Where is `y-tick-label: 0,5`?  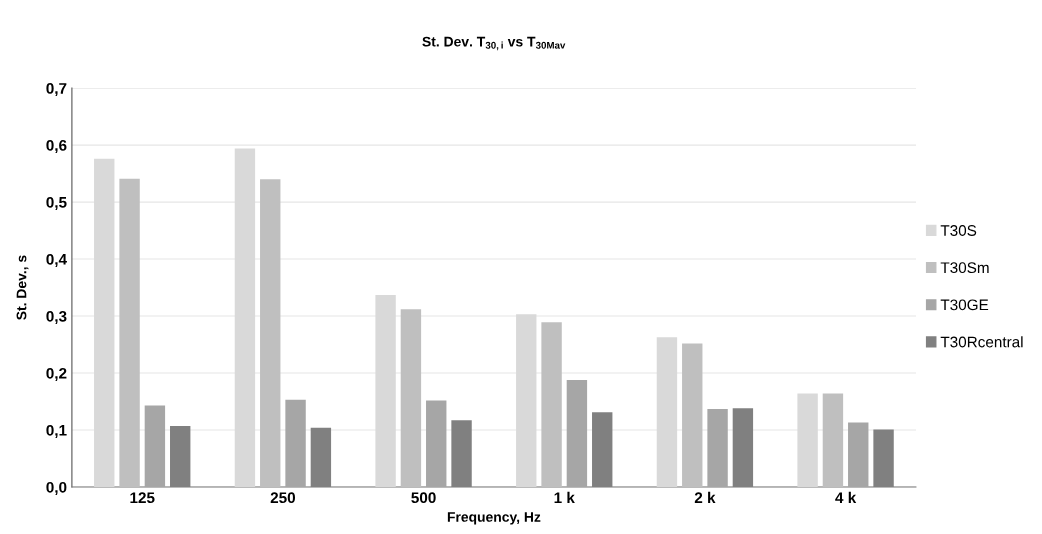
y-tick-label: 0,5 is located at coordinates (56, 203).